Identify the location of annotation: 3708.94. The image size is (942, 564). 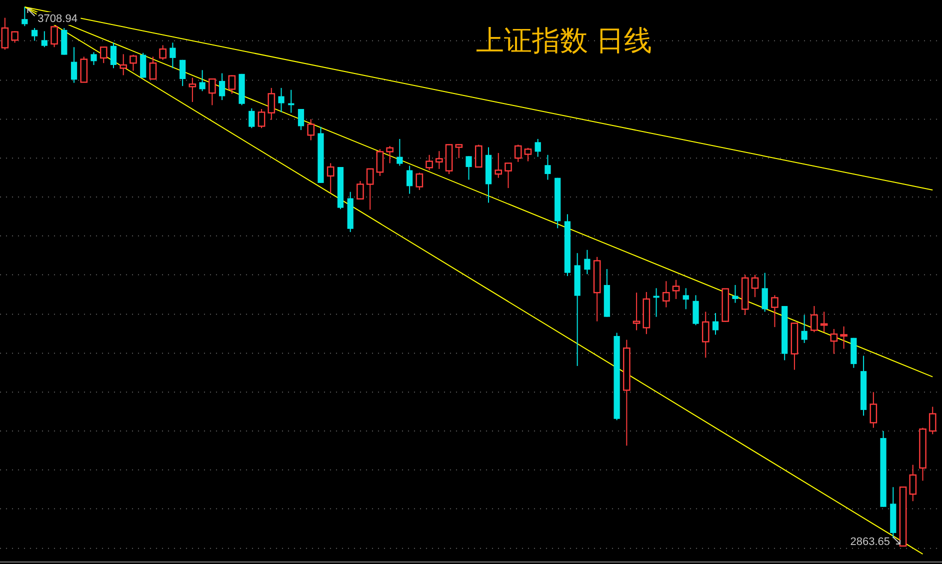
(58, 19).